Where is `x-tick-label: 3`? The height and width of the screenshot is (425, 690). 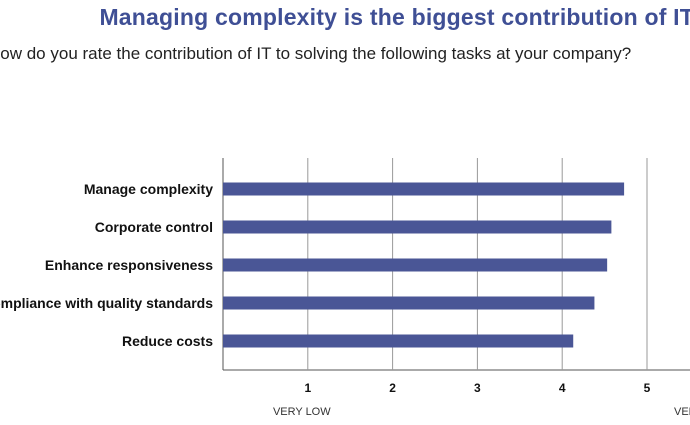
x-tick-label: 3 is located at coordinates (477, 388).